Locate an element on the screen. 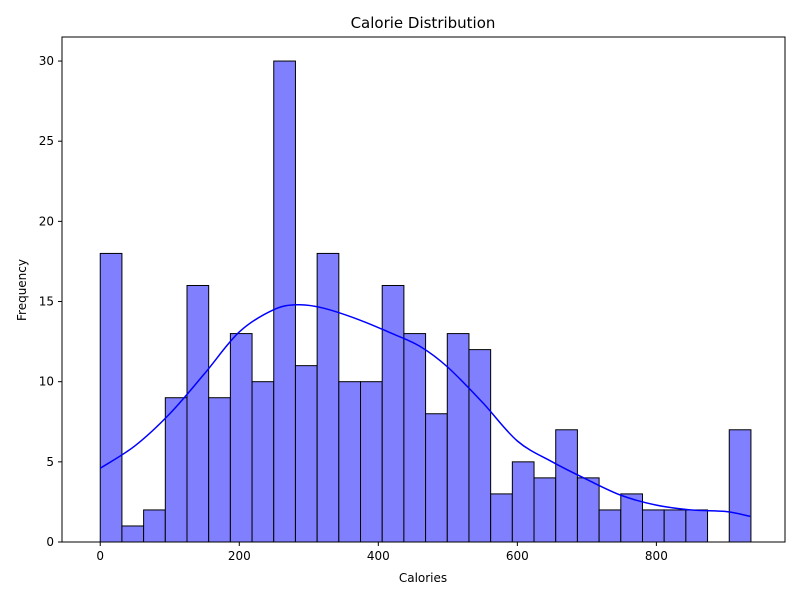 This screenshot has height=600, width=800. y-tick-label: 0 is located at coordinates (50, 542).